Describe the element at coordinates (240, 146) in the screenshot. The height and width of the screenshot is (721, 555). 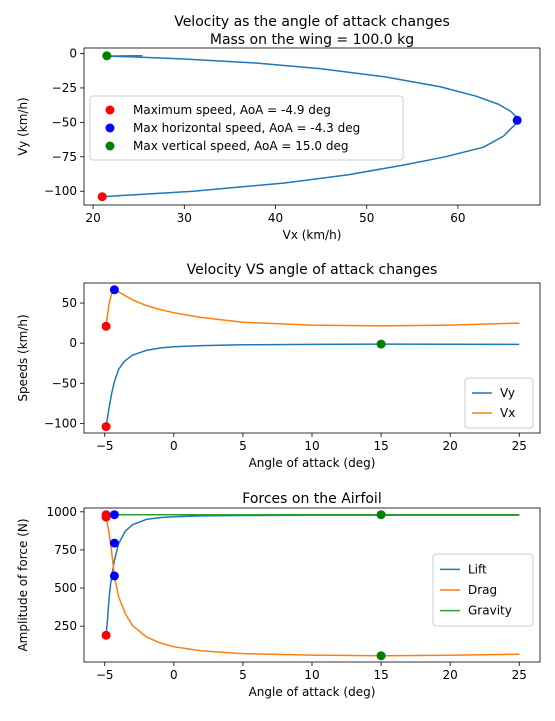
I see `legend-label: Max vertical speed, AoA = 15.0 deg` at that location.